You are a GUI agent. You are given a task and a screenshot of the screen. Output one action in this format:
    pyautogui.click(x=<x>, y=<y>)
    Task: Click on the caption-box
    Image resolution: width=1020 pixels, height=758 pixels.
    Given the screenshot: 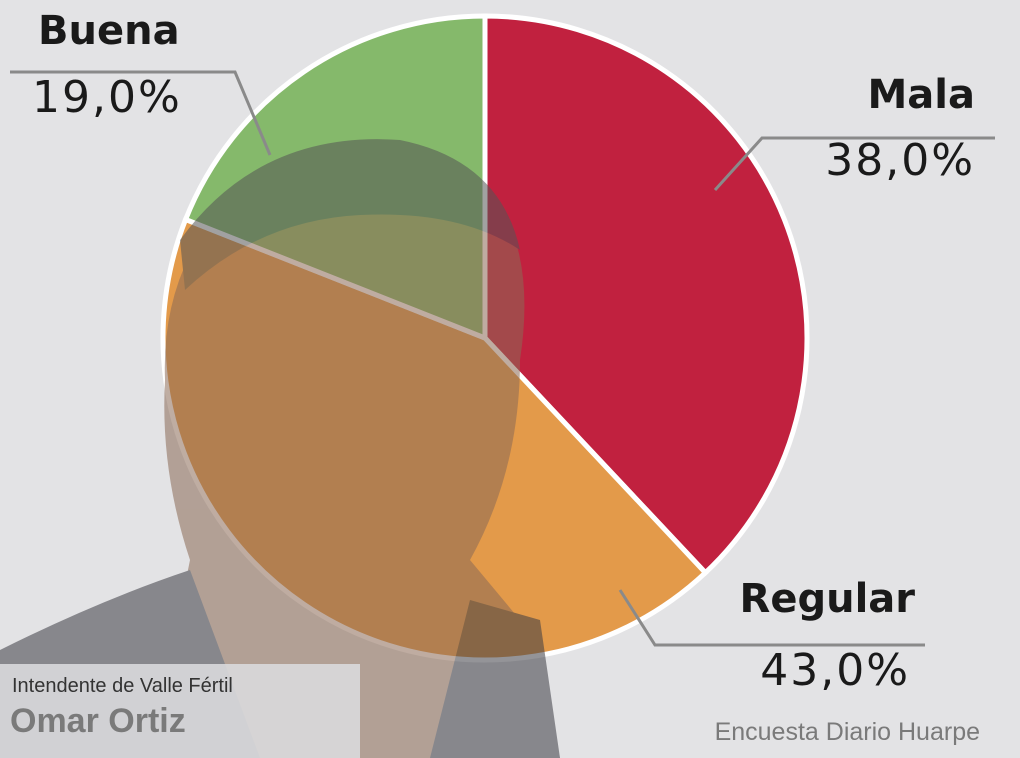 What is the action you would take?
    pyautogui.click(x=180, y=711)
    